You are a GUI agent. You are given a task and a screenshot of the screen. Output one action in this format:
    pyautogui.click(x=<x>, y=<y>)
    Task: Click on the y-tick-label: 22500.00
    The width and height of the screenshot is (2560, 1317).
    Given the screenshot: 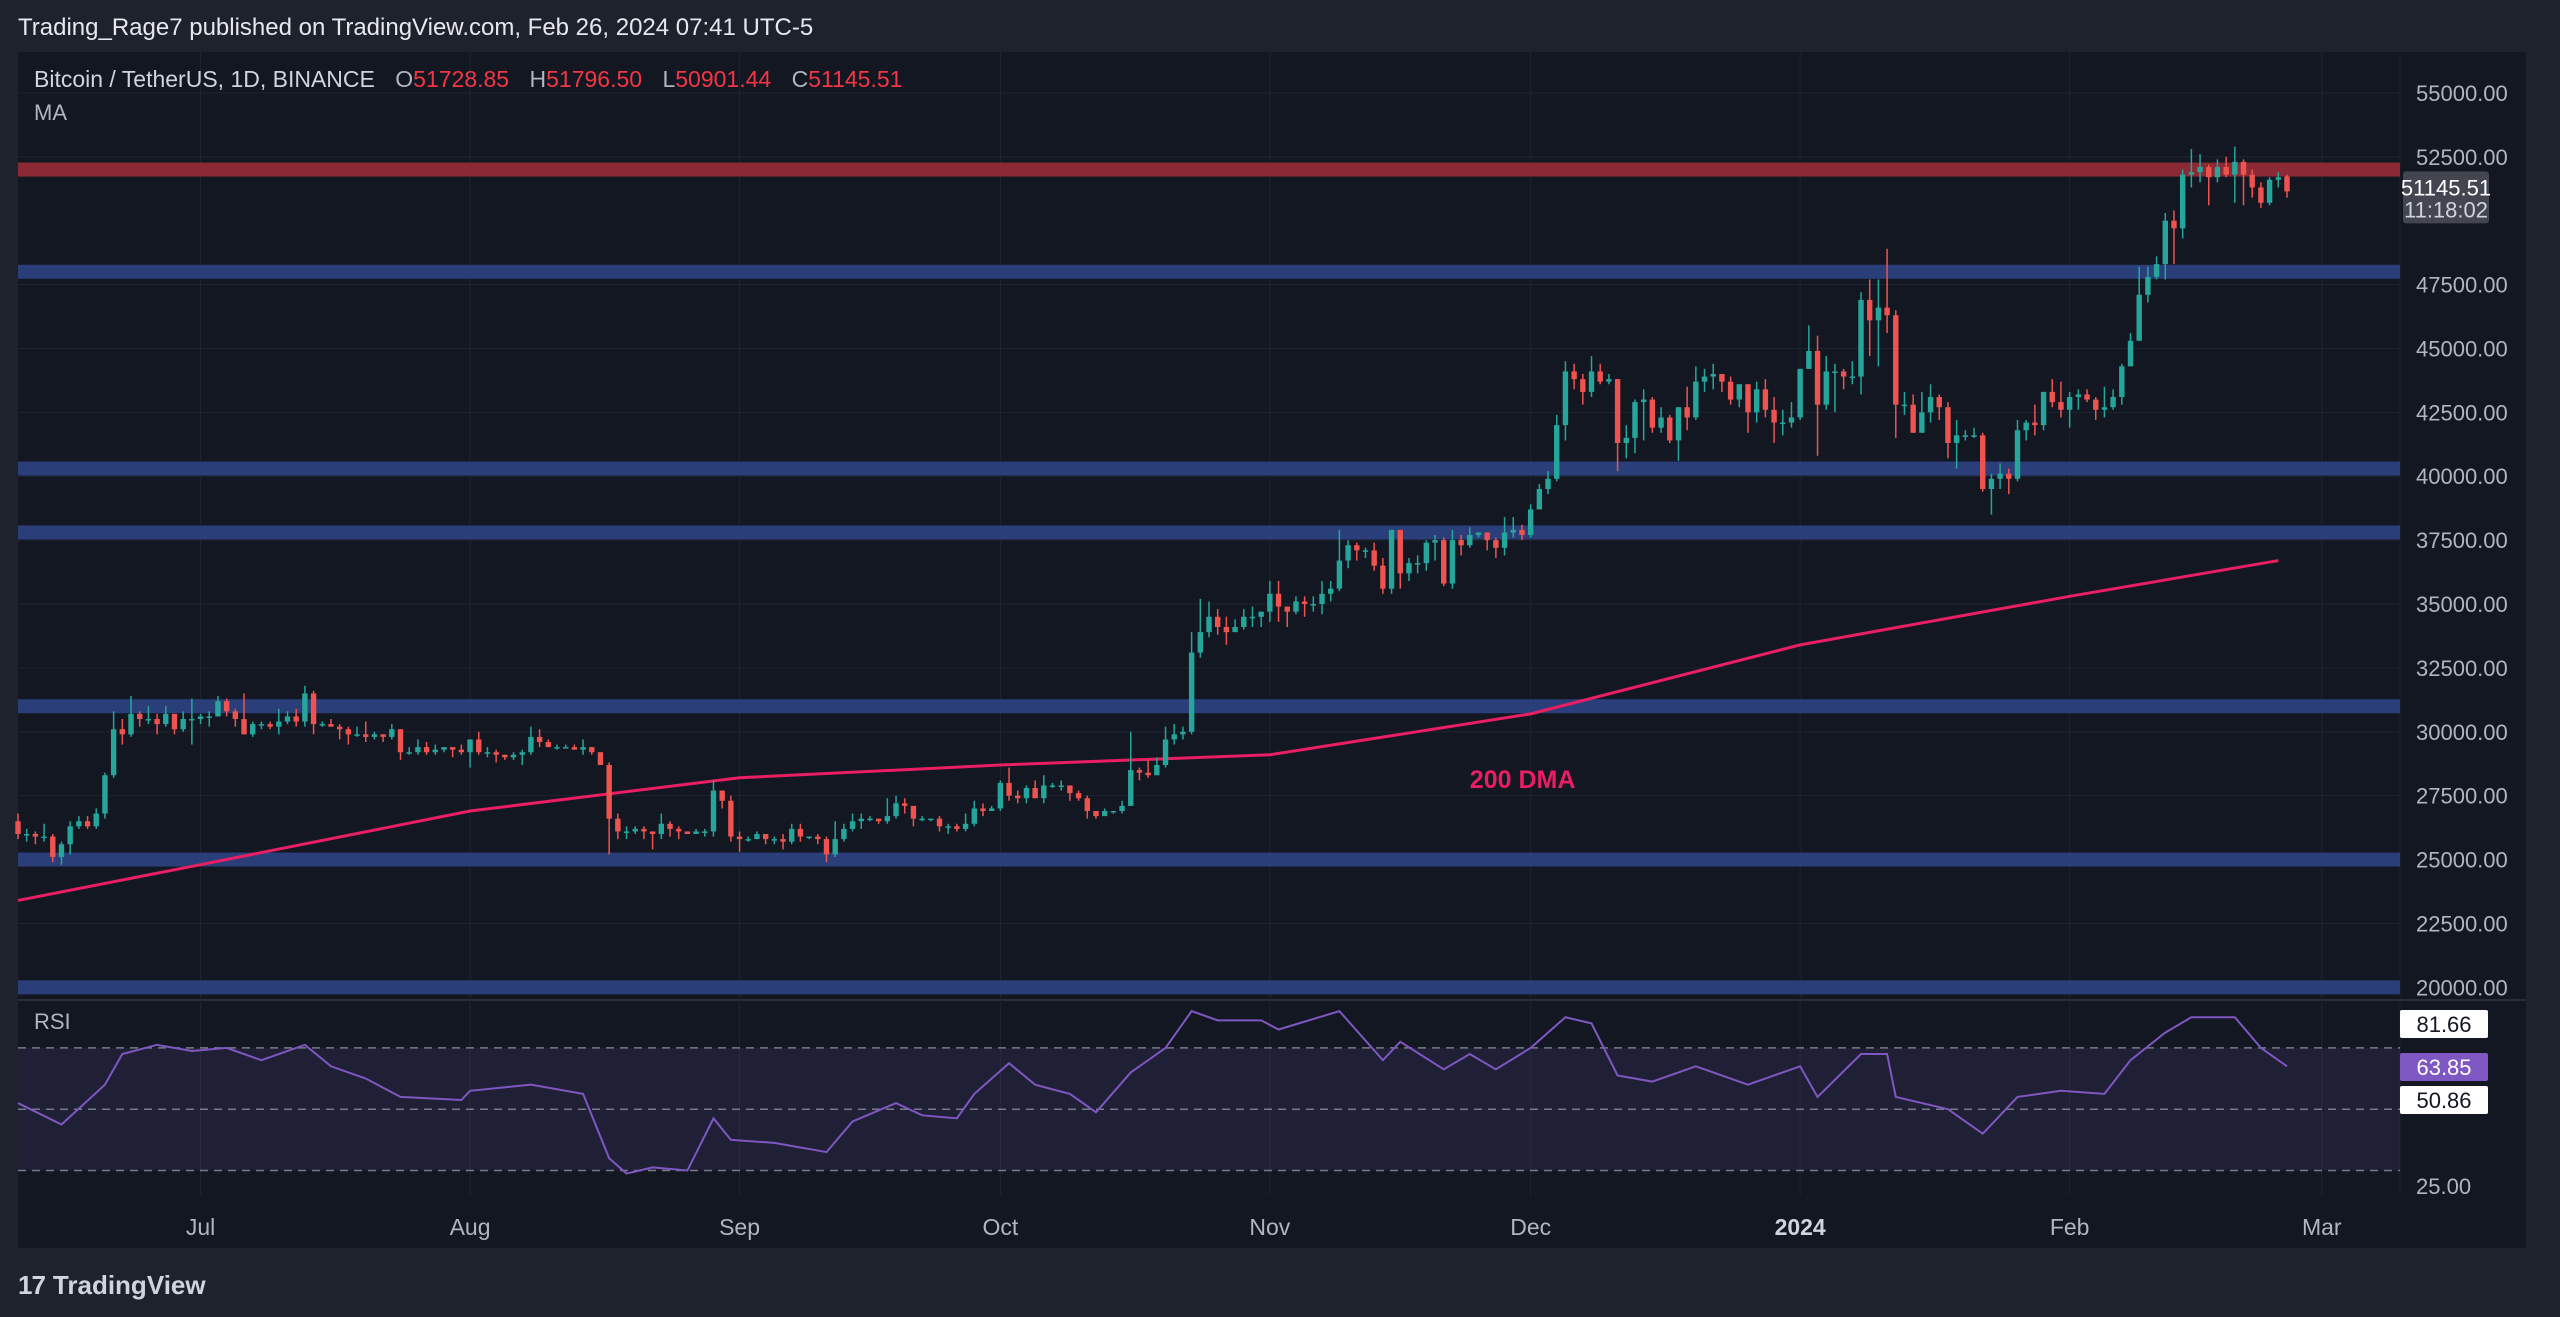 What is the action you would take?
    pyautogui.click(x=2462, y=923)
    